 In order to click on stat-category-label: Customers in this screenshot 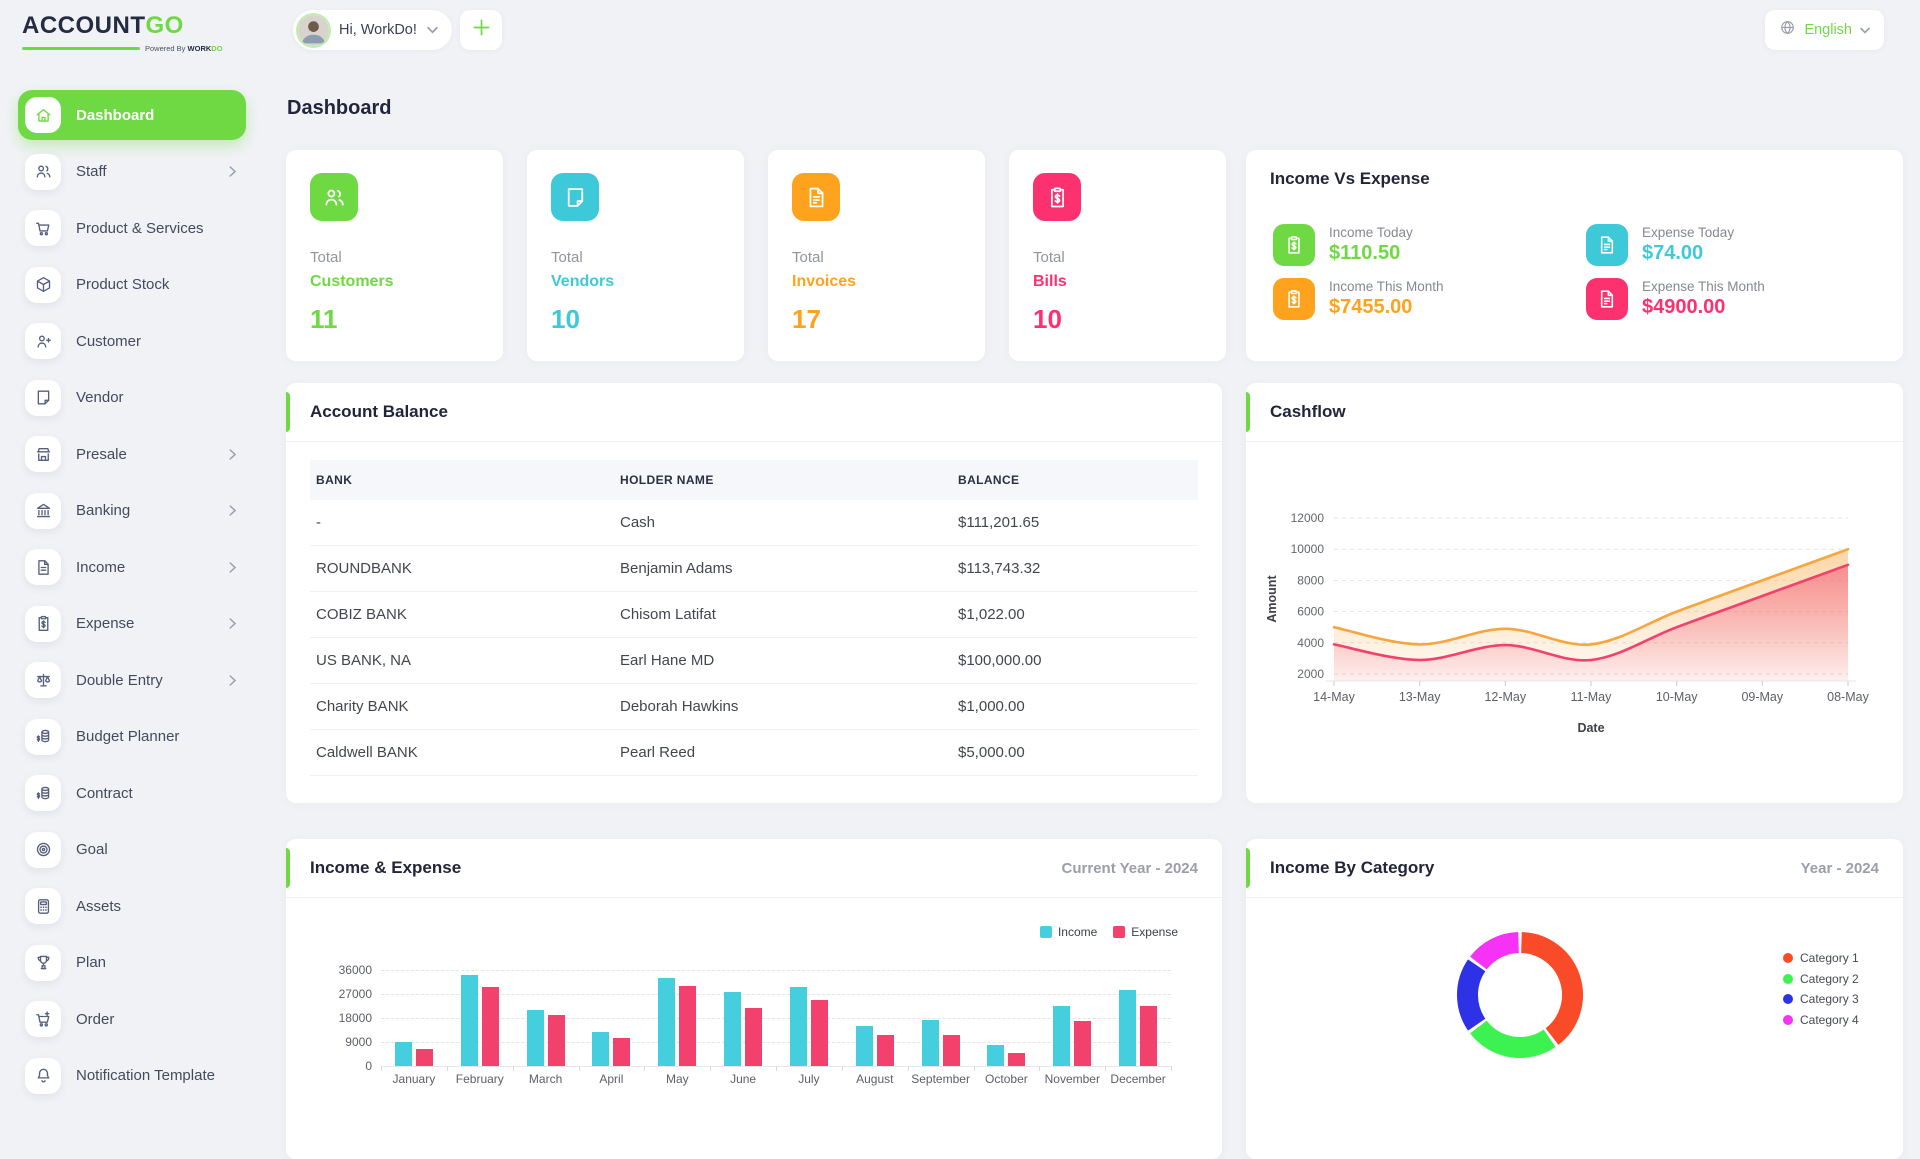, I will do `click(352, 281)`.